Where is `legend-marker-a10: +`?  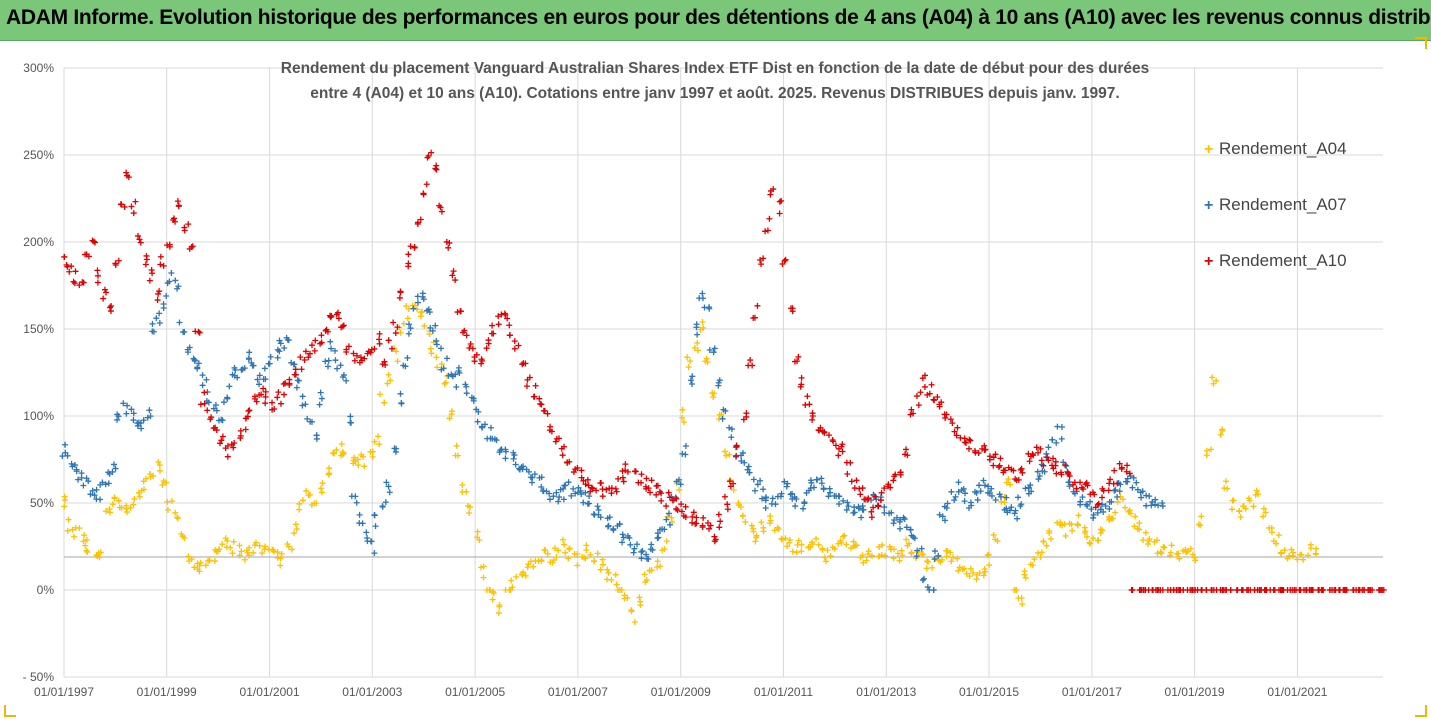
legend-marker-a10: + is located at coordinates (1209, 261).